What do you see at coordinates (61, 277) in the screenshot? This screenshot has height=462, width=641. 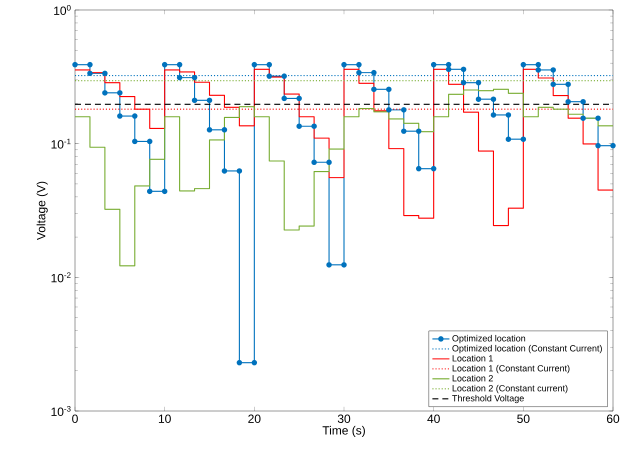 I see `y-tick-label: 10$^{-2}$` at bounding box center [61, 277].